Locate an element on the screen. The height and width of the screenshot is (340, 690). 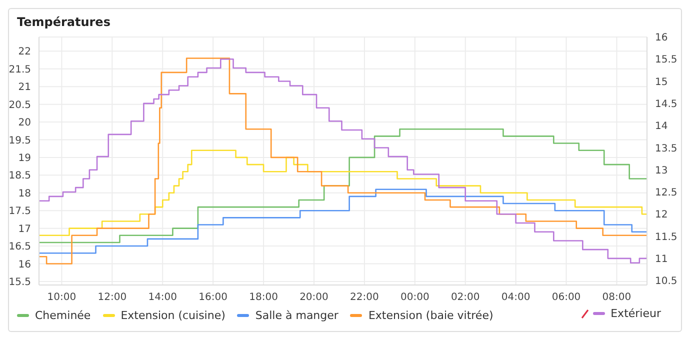
y2-tick-label: 10.5 is located at coordinates (666, 282).